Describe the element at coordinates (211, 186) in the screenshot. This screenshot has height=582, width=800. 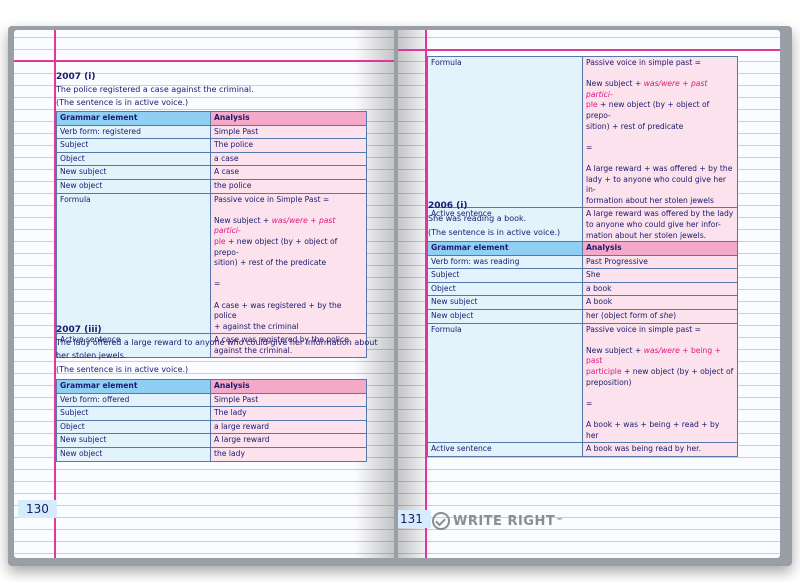
I see `table-row: New object the police` at that location.